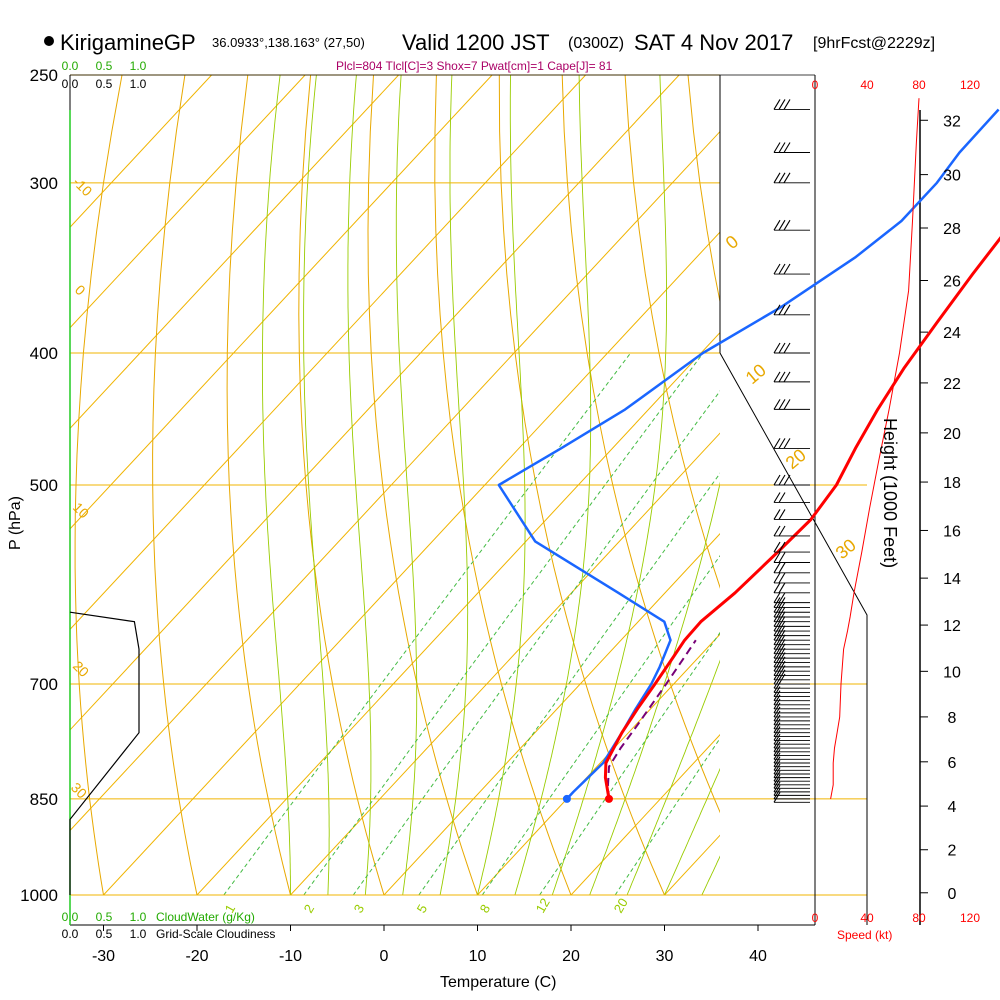 This screenshot has width=1000, height=1000. Describe the element at coordinates (952, 531) in the screenshot. I see `height-tick-label: 16` at that location.